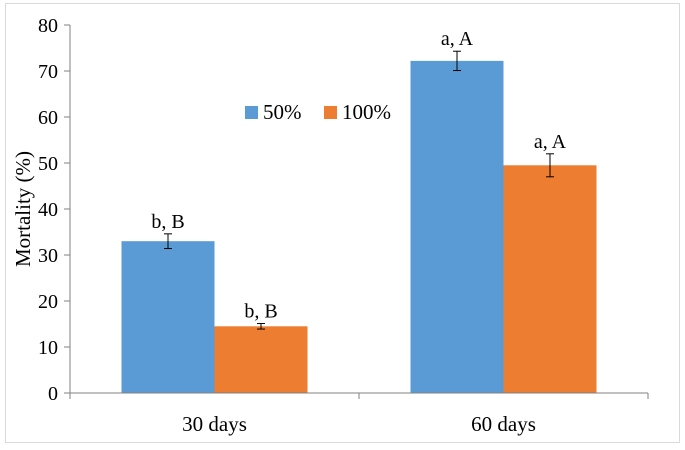  Describe the element at coordinates (366, 112) in the screenshot. I see `legend-label-100: 100%` at that location.